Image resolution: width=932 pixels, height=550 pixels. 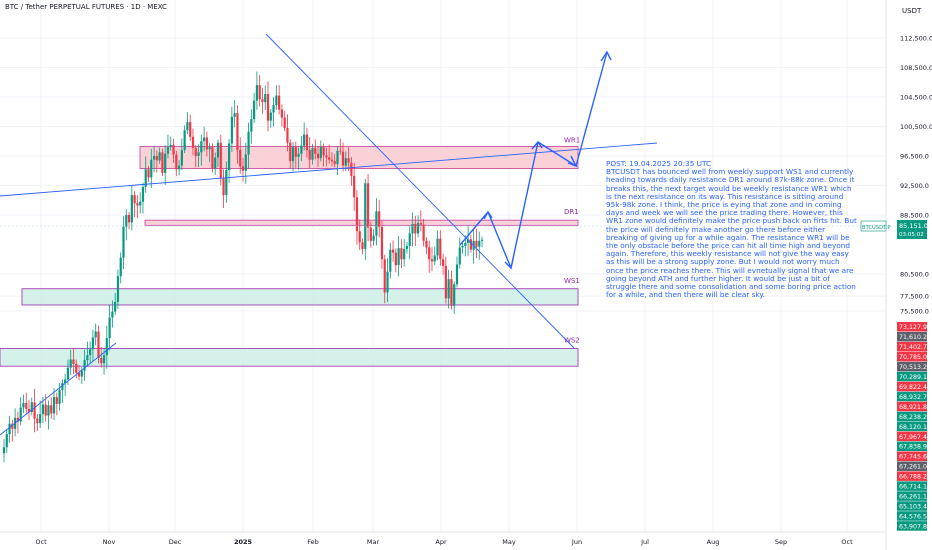 I want to click on price-badge-value: 64,576.5, so click(x=913, y=516).